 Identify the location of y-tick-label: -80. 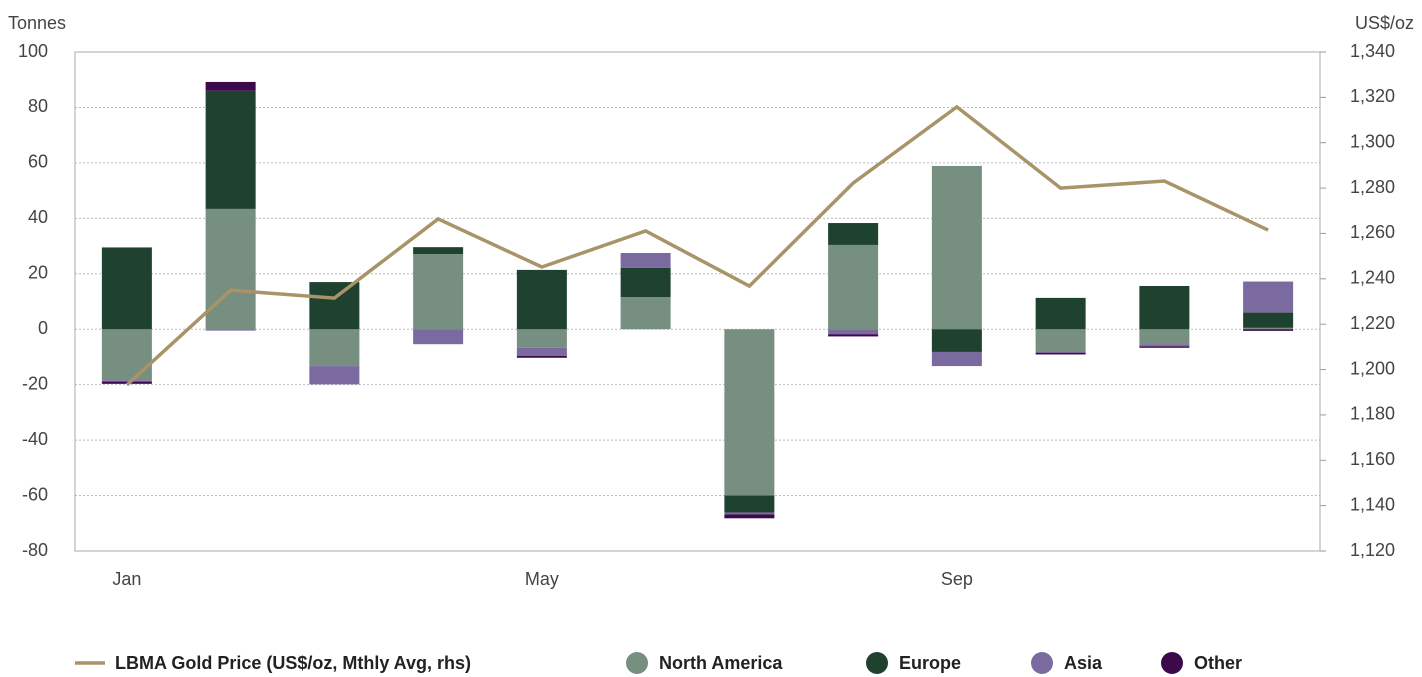
(35, 550).